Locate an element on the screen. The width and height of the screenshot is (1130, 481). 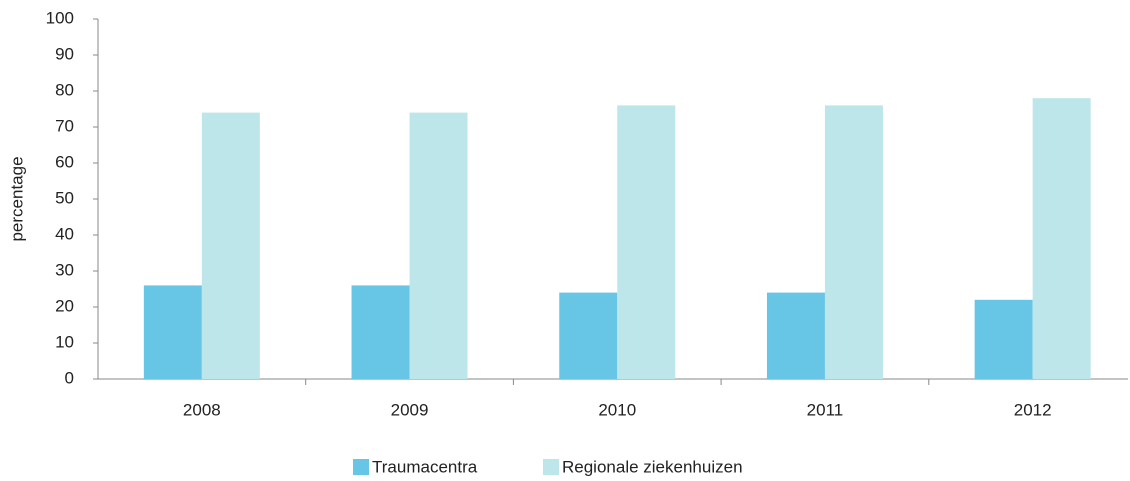
y-tick-label: 10 is located at coordinates (64, 341).